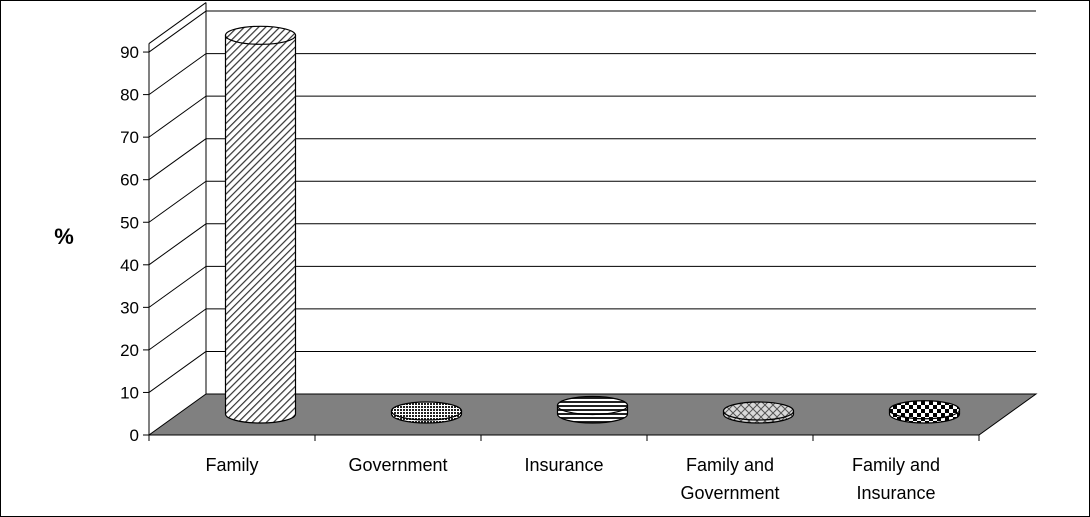  I want to click on x-category-label: Government, so click(397, 465).